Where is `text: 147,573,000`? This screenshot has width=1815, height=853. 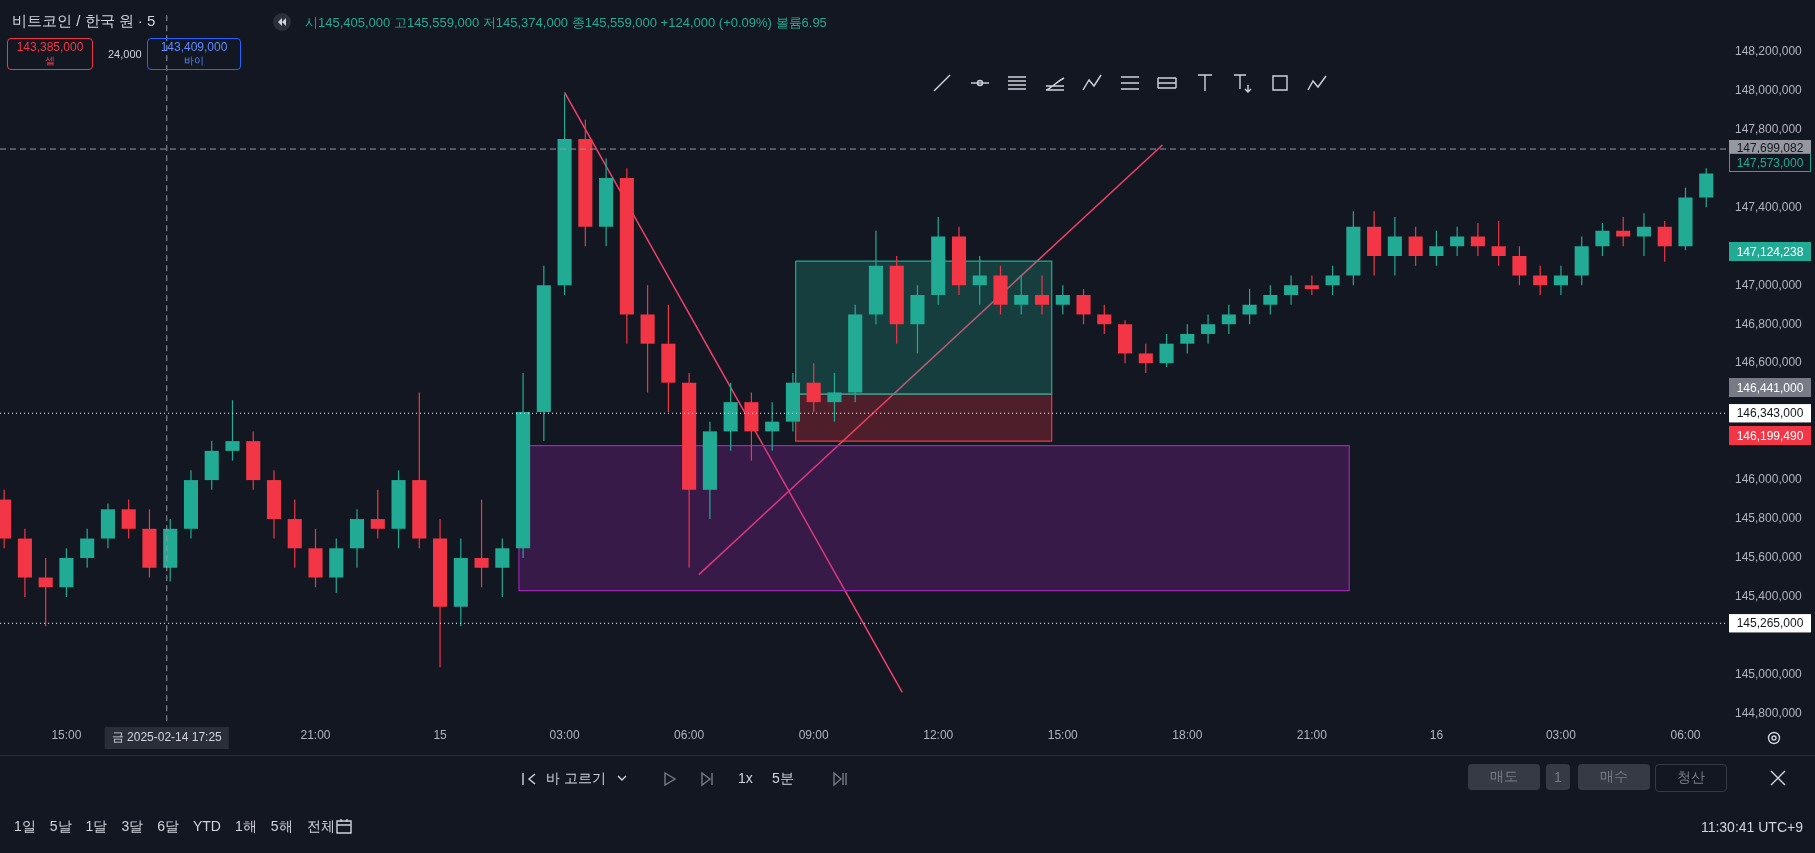 text: 147,573,000 is located at coordinates (1770, 162).